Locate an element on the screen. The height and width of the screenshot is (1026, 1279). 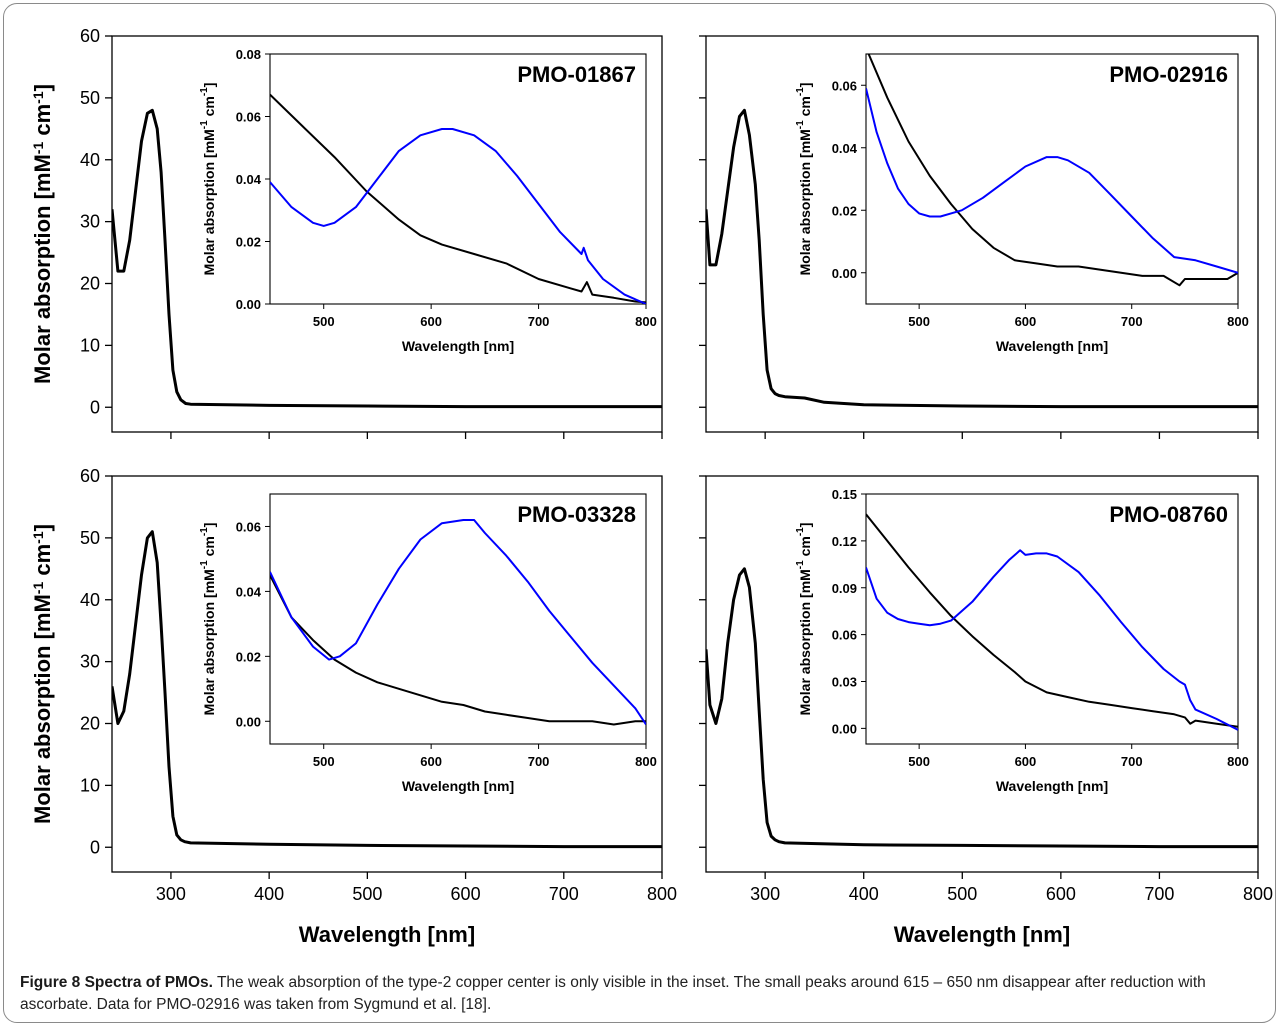
main-series-group is located at coordinates (982, 708).